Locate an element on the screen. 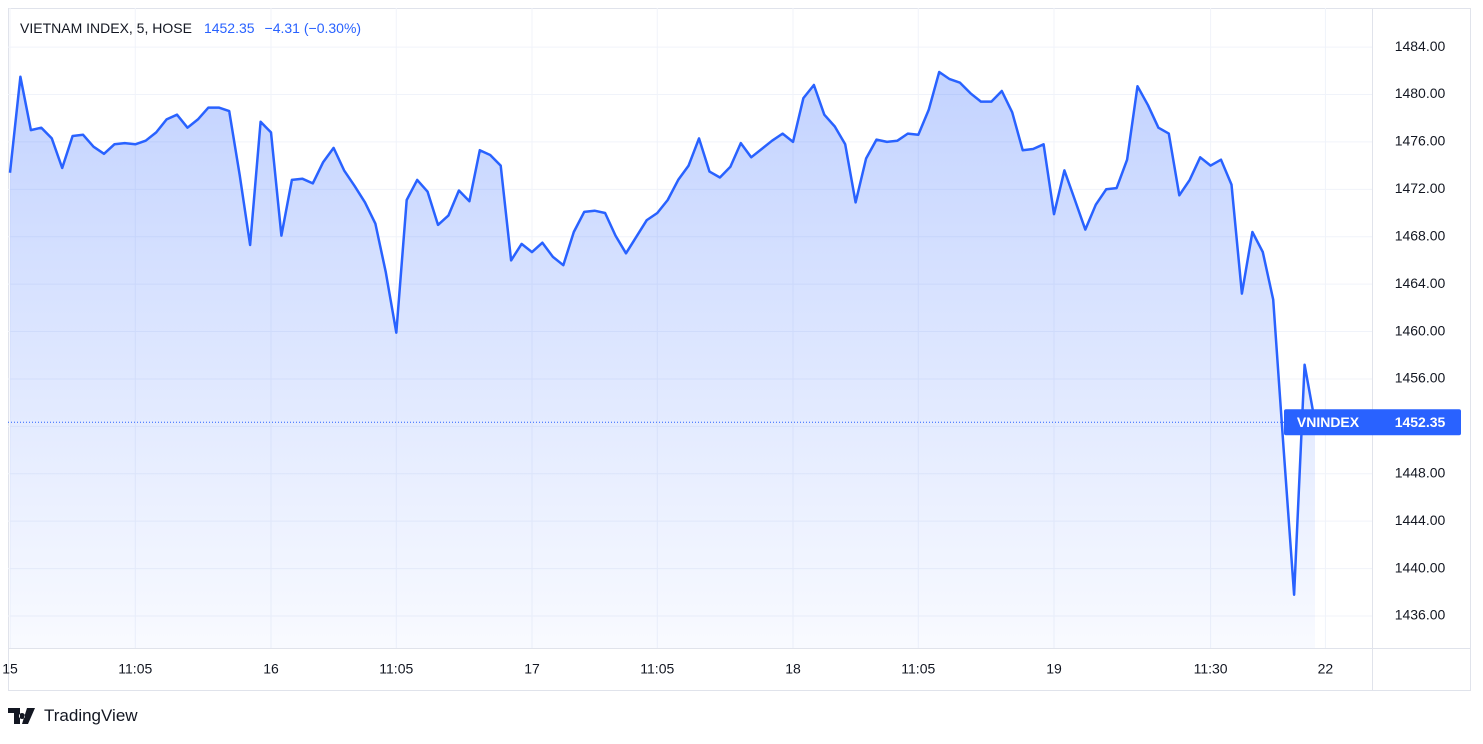  brand-logo is located at coordinates (21, 716).